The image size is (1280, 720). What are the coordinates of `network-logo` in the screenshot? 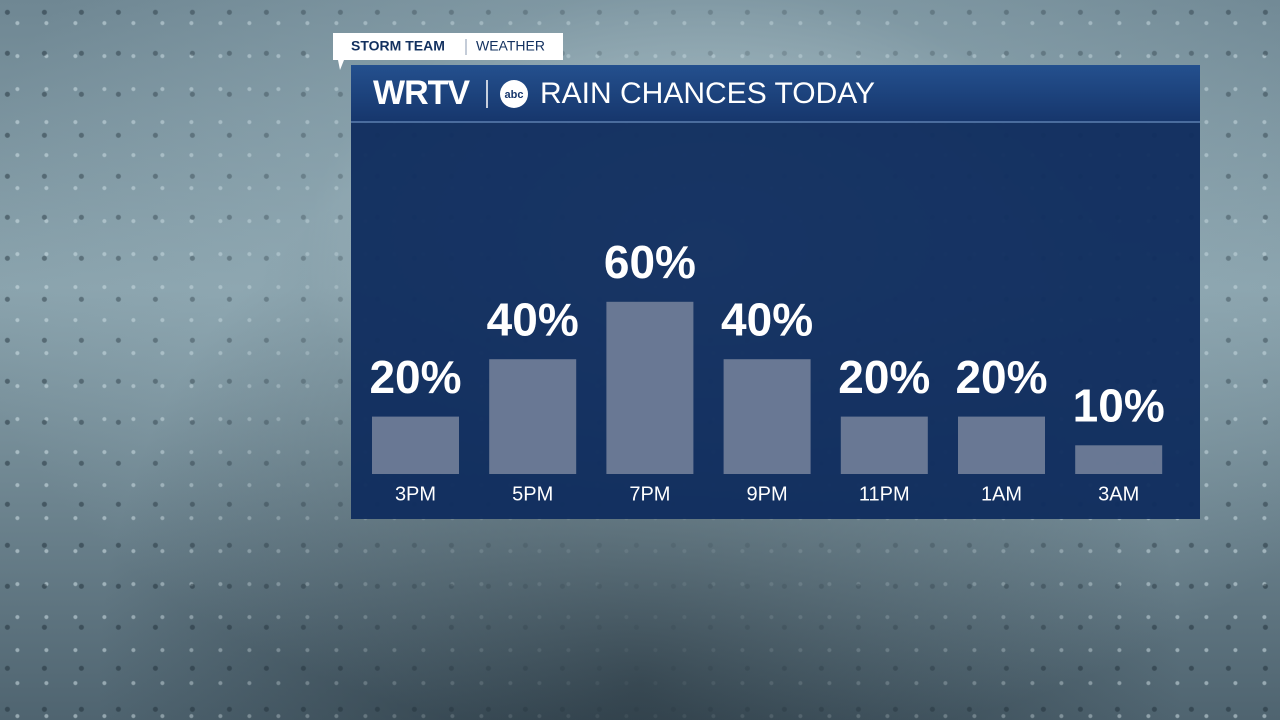 It's located at (514, 94).